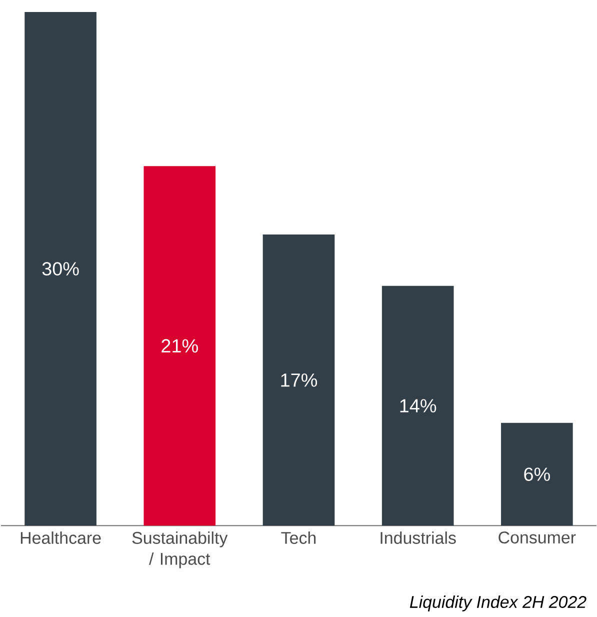  I want to click on x-tick-label: Industrials, so click(418, 537).